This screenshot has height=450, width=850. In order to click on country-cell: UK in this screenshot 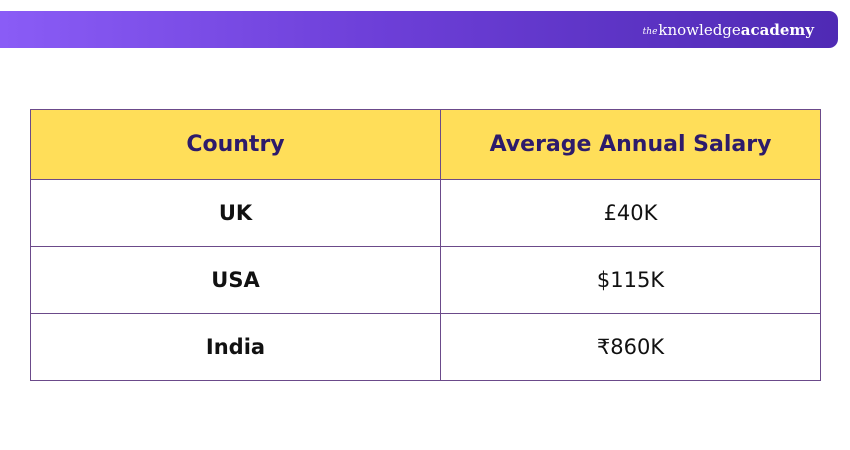, I will do `click(235, 213)`.